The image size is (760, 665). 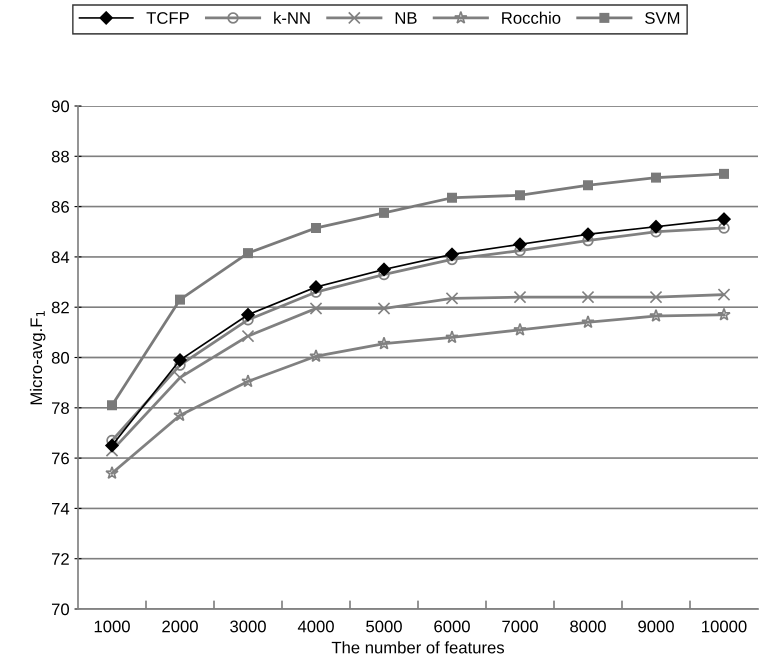 What do you see at coordinates (418, 647) in the screenshot?
I see `x-axis-title: The number of features` at bounding box center [418, 647].